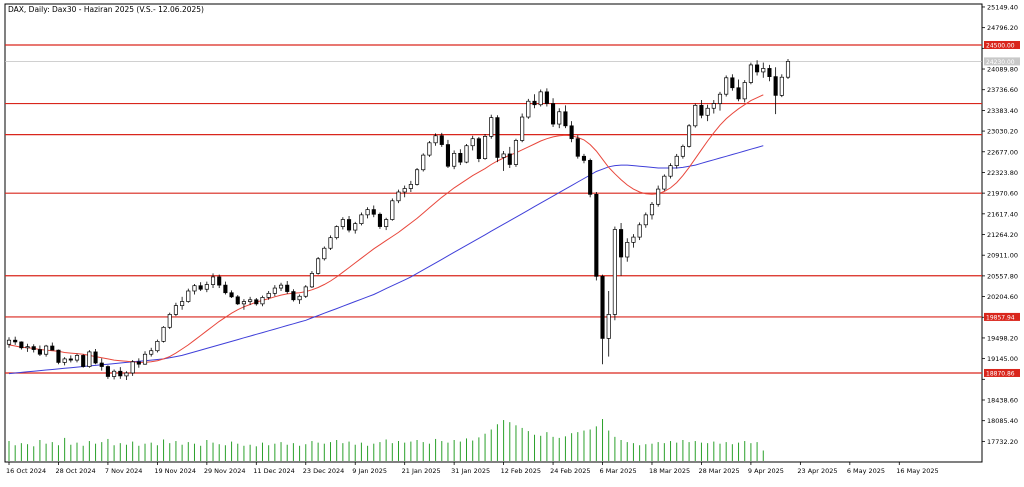 The width and height of the screenshot is (1024, 487). What do you see at coordinates (1002, 70) in the screenshot?
I see `y-tick-label: 24089.80` at bounding box center [1002, 70].